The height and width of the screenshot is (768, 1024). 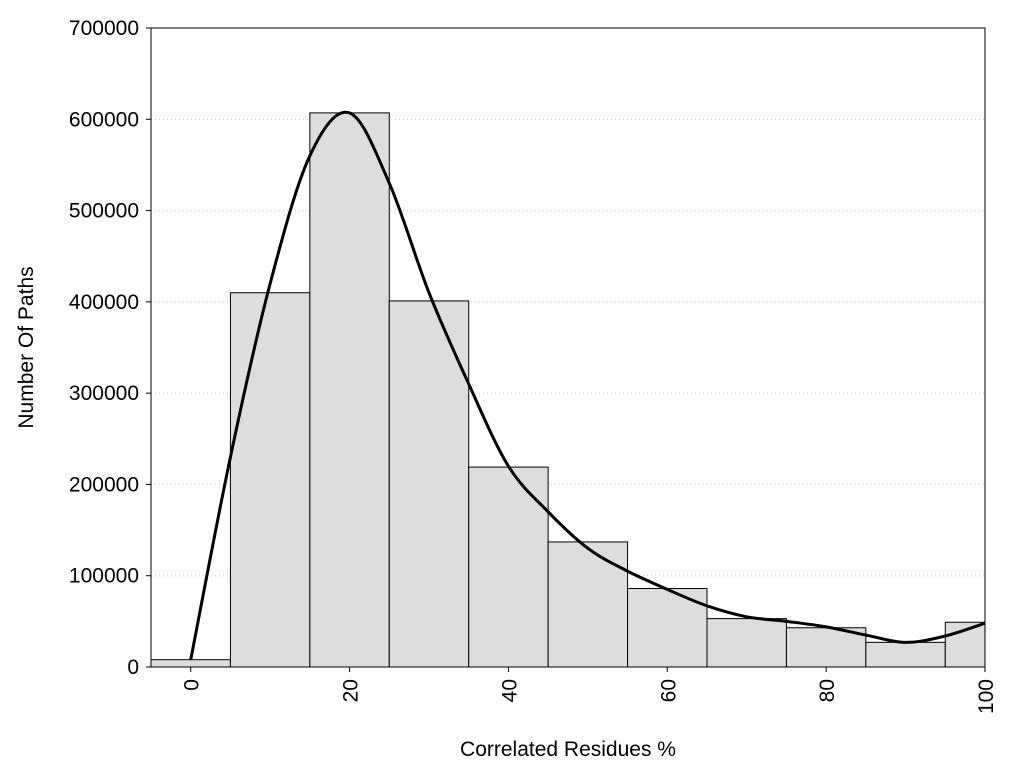 What do you see at coordinates (986, 696) in the screenshot?
I see `x-tick-label: 100` at bounding box center [986, 696].